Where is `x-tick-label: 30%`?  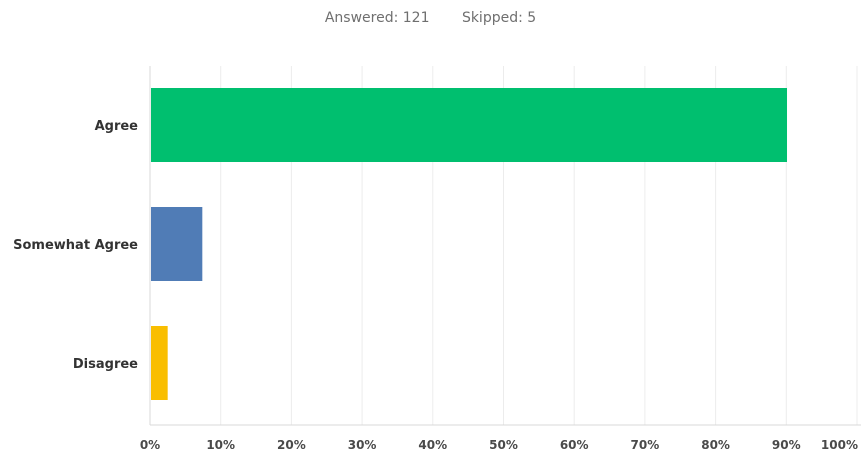
x-tick-label: 30% is located at coordinates (362, 445).